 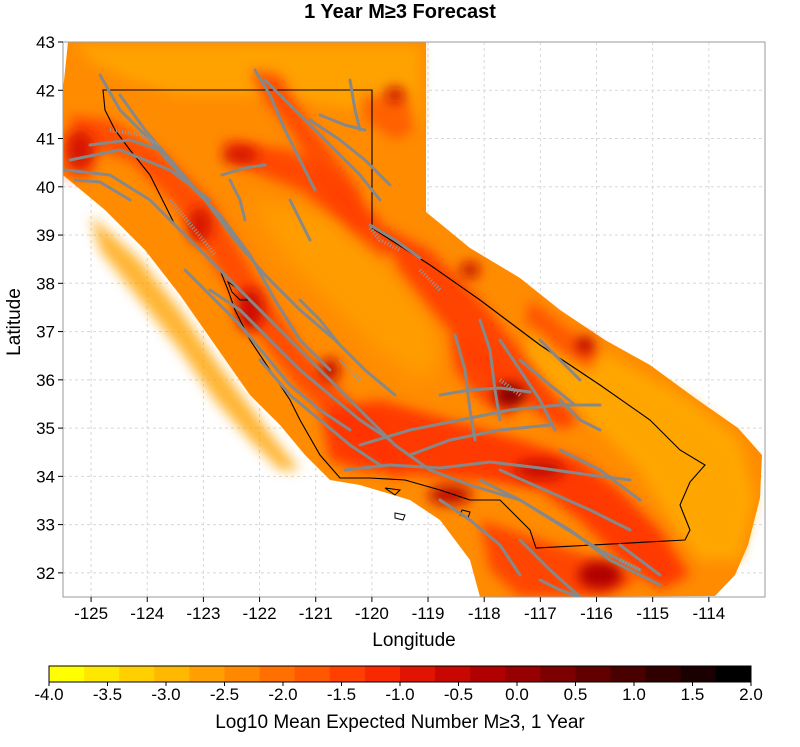 What do you see at coordinates (48, 694) in the screenshot?
I see `colorbar-tick-label: -4.0` at bounding box center [48, 694].